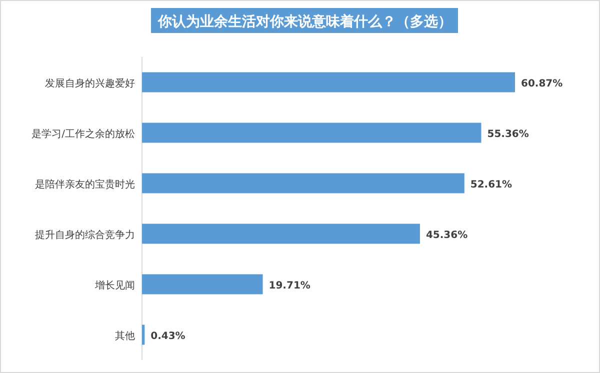 The height and width of the screenshot is (373, 600). Describe the element at coordinates (85, 184) in the screenshot. I see `y-tick-label: 是陪伴亲友的宝贵时光` at that location.